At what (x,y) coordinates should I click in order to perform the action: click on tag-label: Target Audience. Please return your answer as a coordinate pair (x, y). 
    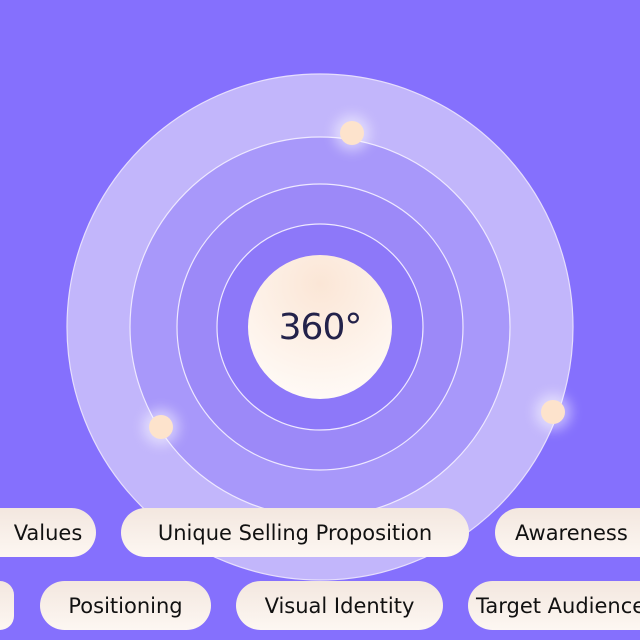
    Looking at the image, I should click on (558, 605).